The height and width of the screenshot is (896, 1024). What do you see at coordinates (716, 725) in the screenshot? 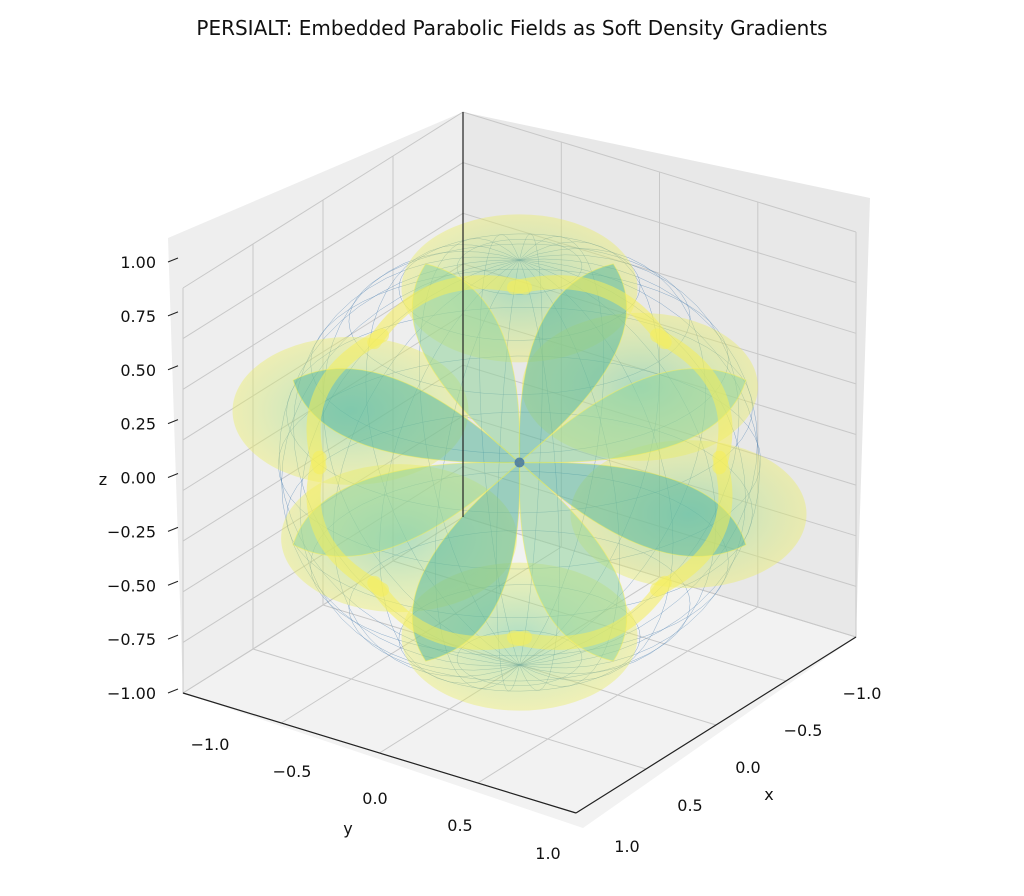
I see `x-axis-line` at bounding box center [716, 725].